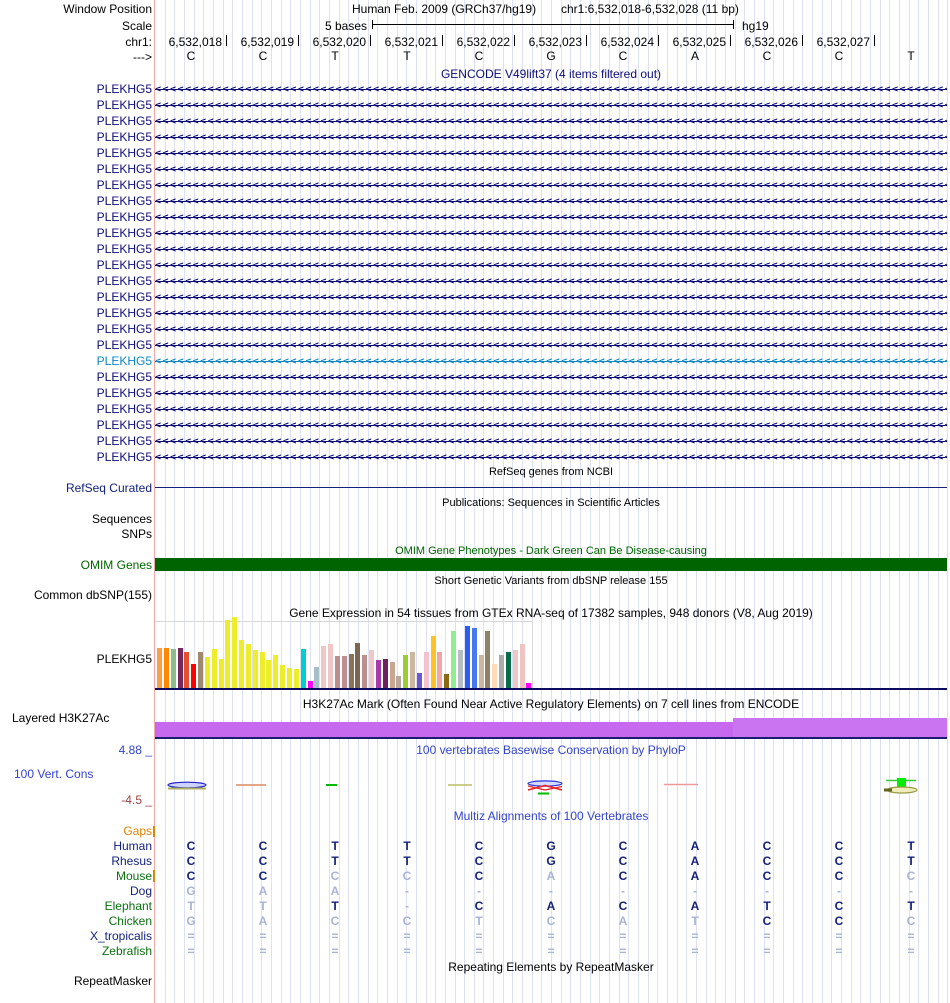 The image size is (950, 1003). What do you see at coordinates (267, 42) in the screenshot?
I see `coordinate-label: 6,532,019` at bounding box center [267, 42].